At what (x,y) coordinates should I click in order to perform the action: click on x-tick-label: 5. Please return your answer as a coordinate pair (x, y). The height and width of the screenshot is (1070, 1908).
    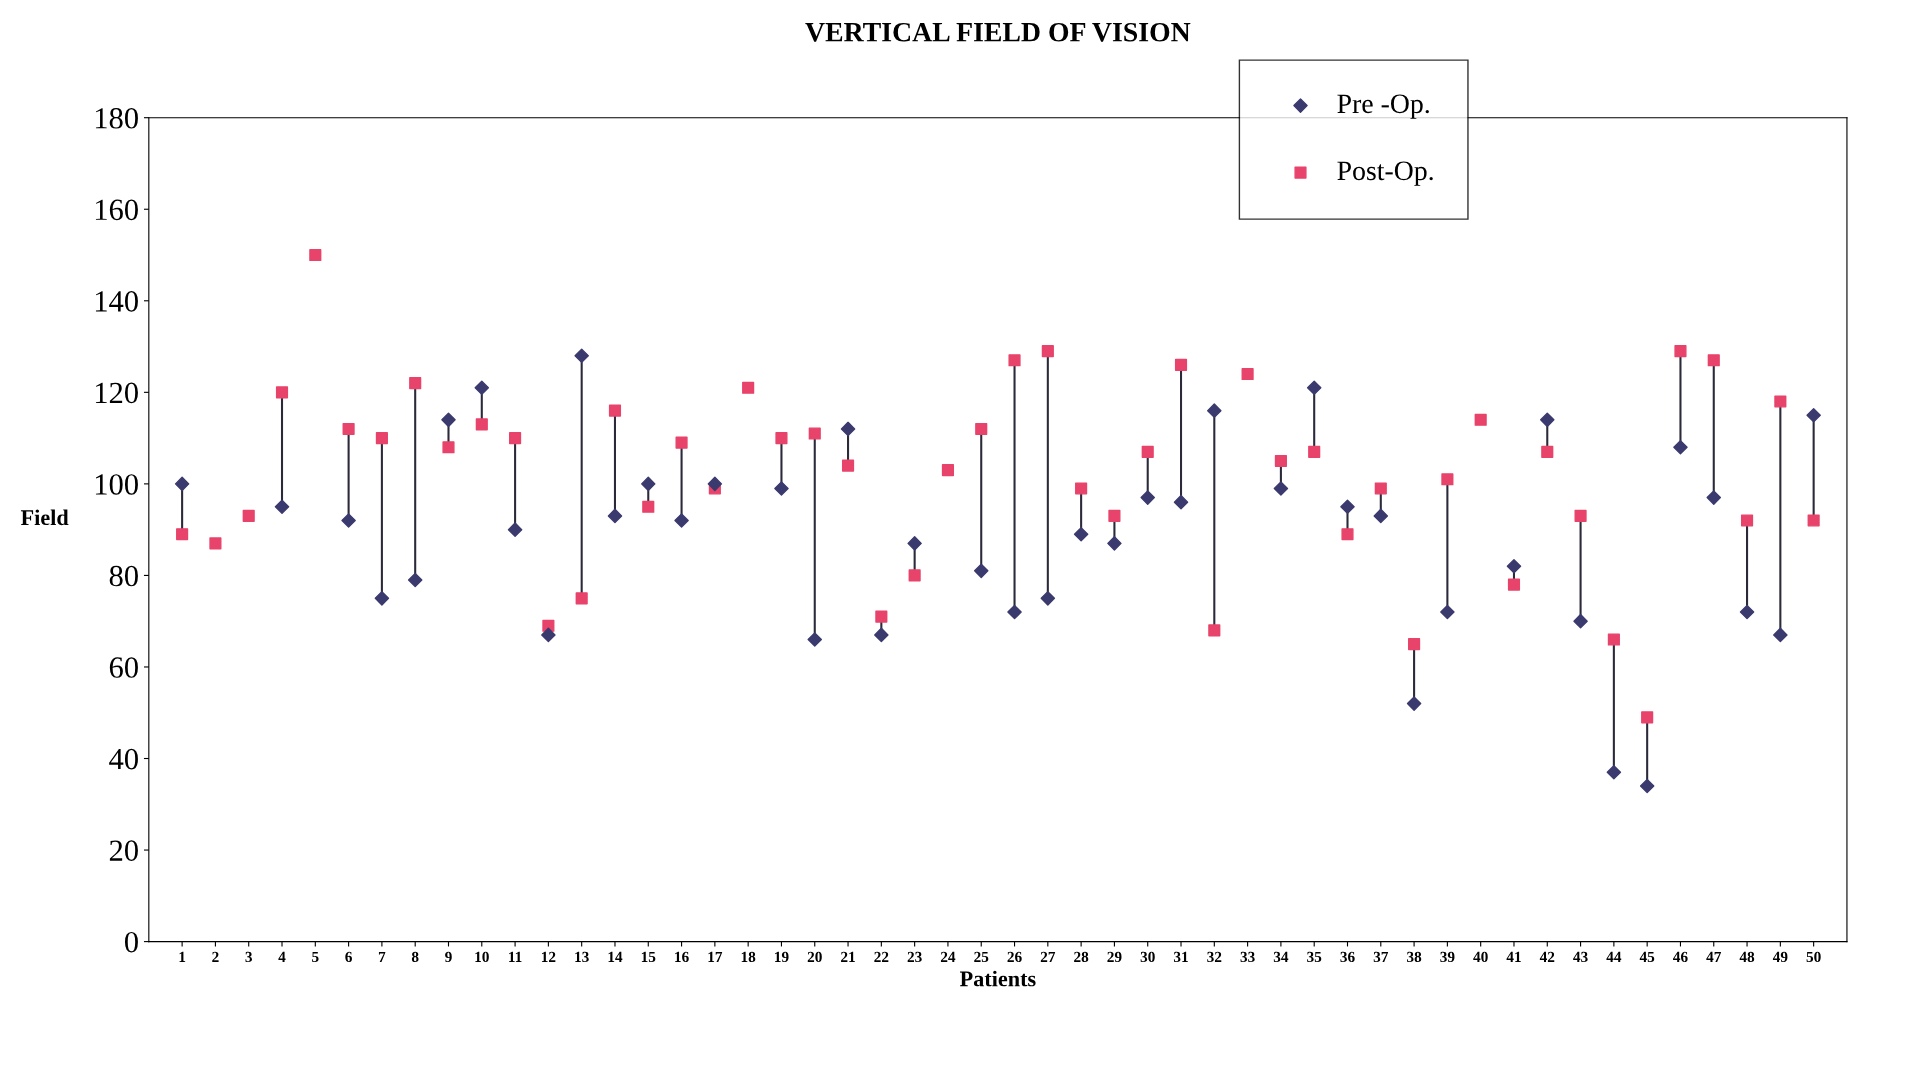
    Looking at the image, I should click on (315, 957).